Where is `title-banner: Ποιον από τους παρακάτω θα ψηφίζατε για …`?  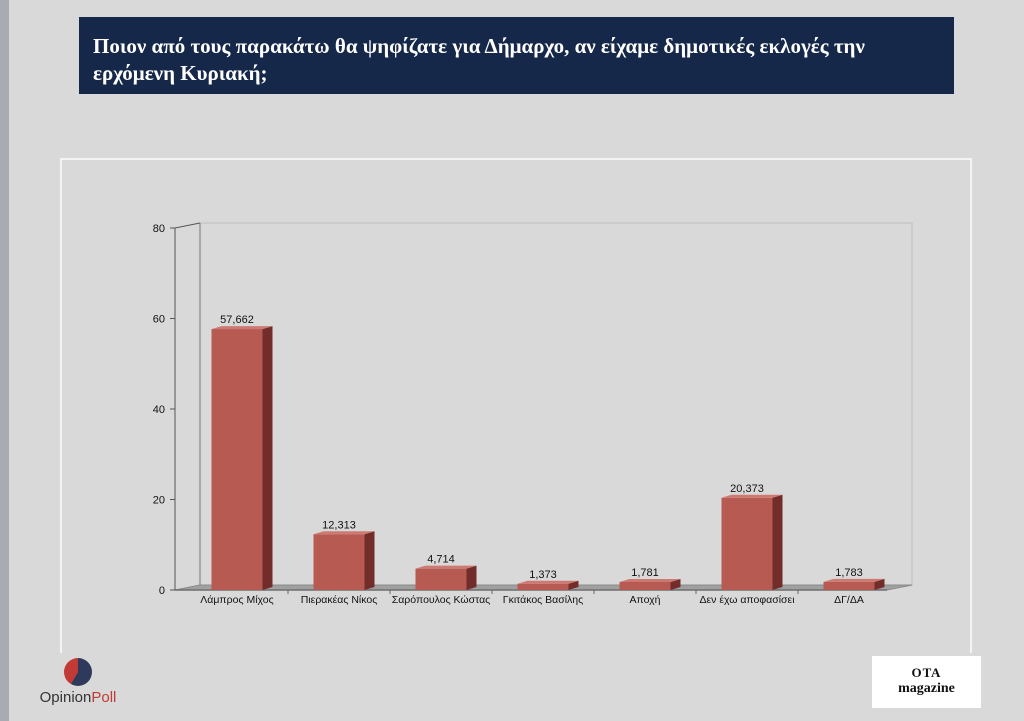
title-banner: Ποιον από τους παρακάτω θα ψηφίζατε για … is located at coordinates (516, 55).